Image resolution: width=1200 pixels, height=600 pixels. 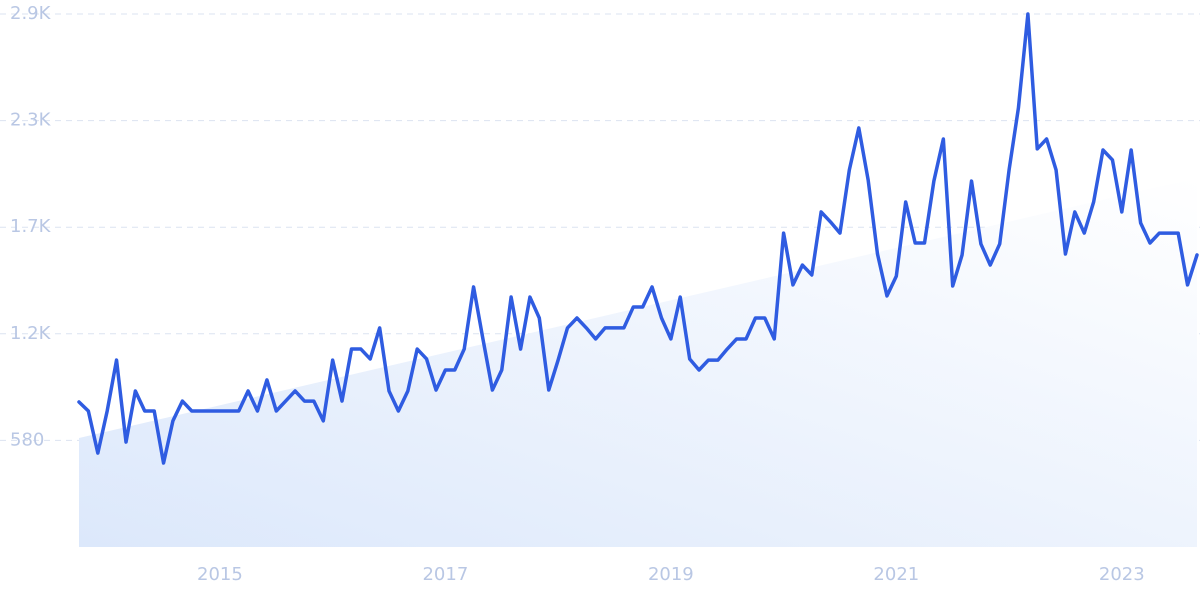 What do you see at coordinates (896, 574) in the screenshot?
I see `x-tick-label: 2021` at bounding box center [896, 574].